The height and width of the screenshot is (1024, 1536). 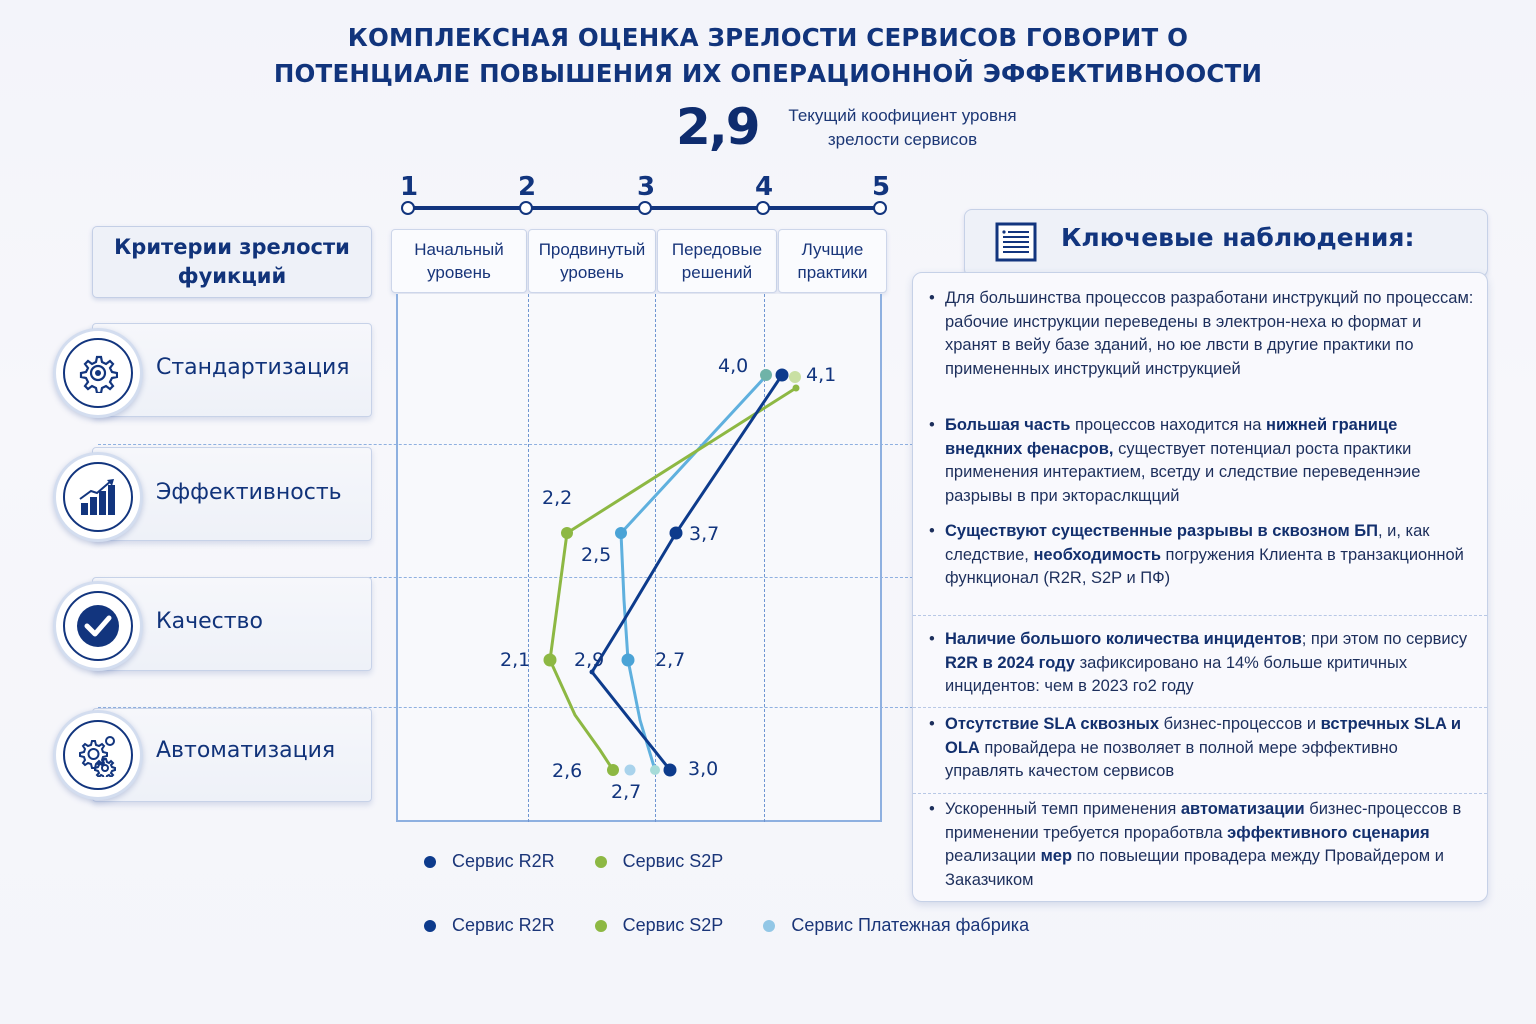 I want to click on observation-emphasis: Отсутствие SLA сквозных, so click(x=1052, y=724).